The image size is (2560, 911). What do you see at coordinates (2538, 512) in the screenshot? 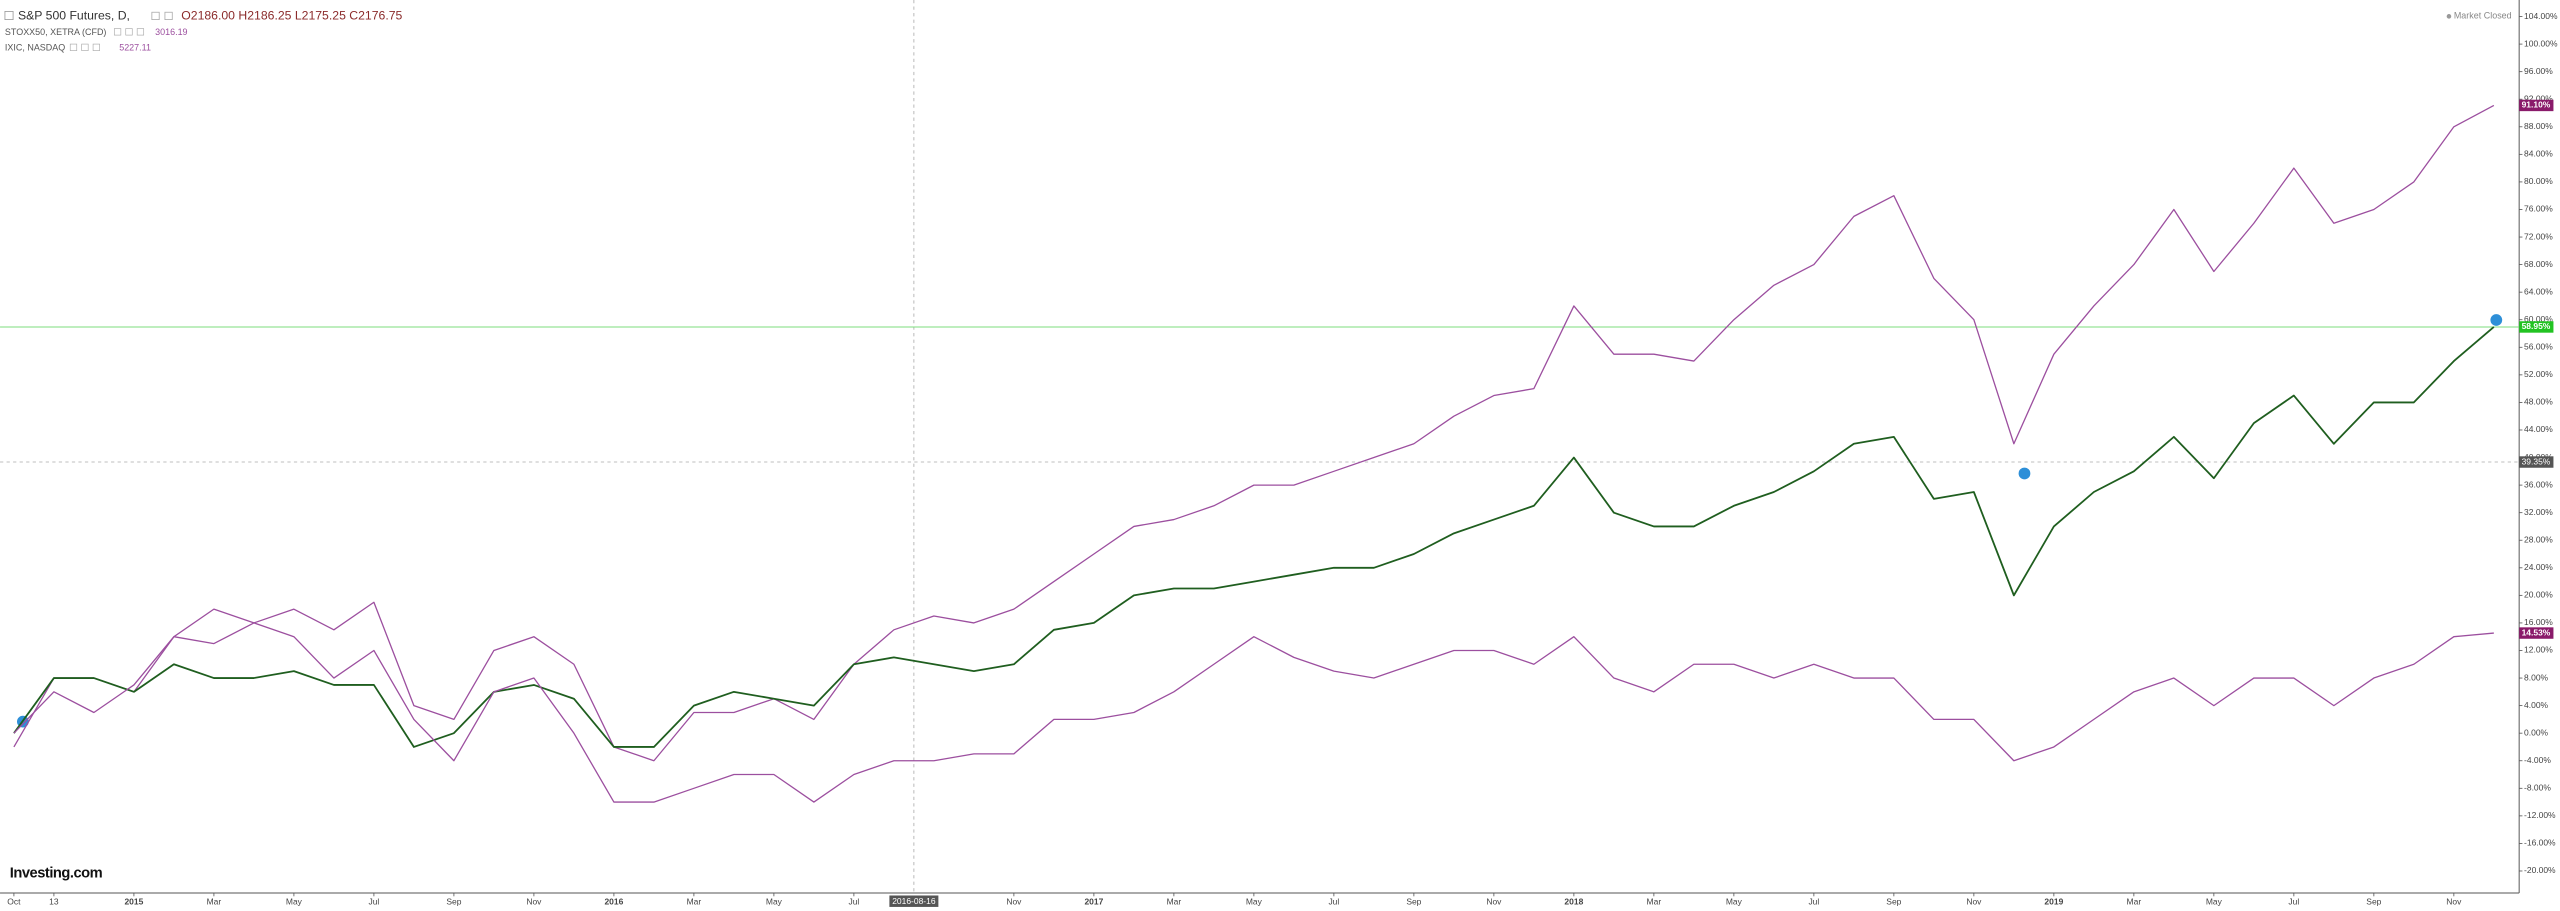
I see `y-tick-label: 32.00%` at bounding box center [2538, 512].